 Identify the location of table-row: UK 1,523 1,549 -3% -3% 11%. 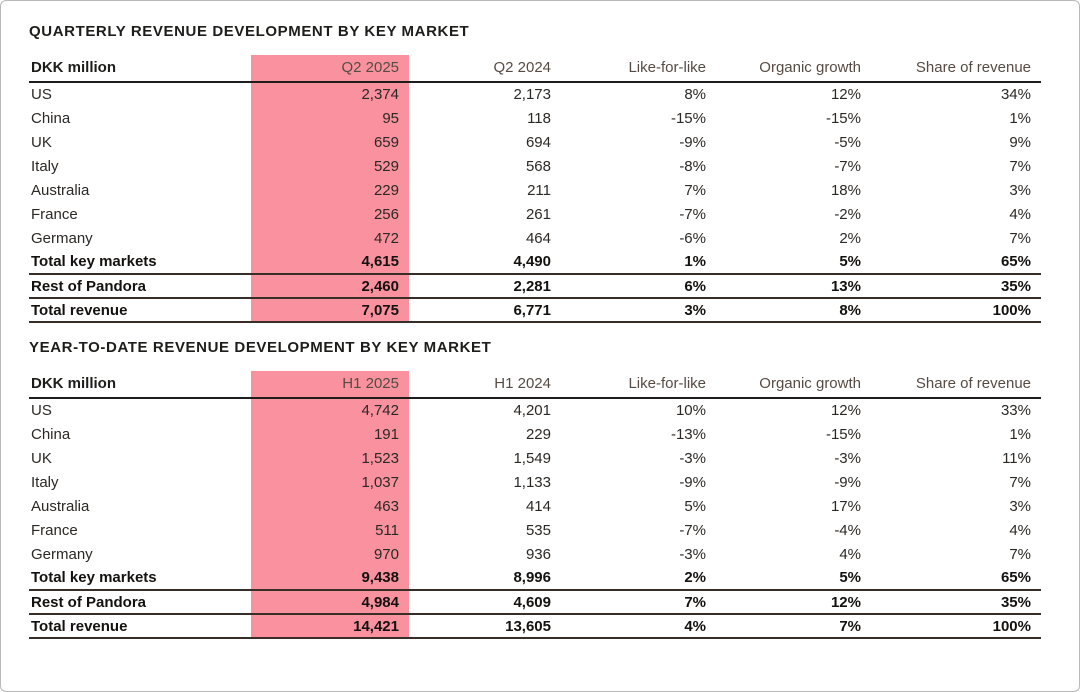
(535, 458).